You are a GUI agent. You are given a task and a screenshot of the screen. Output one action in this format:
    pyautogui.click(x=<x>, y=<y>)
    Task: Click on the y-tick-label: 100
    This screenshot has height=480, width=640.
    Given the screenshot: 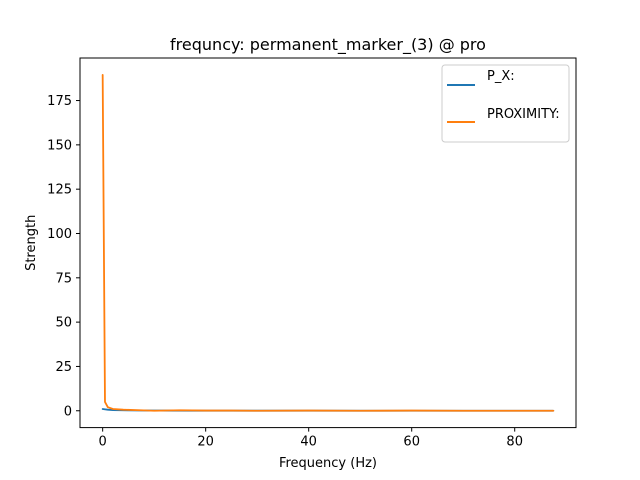 What is the action you would take?
    pyautogui.click(x=59, y=234)
    